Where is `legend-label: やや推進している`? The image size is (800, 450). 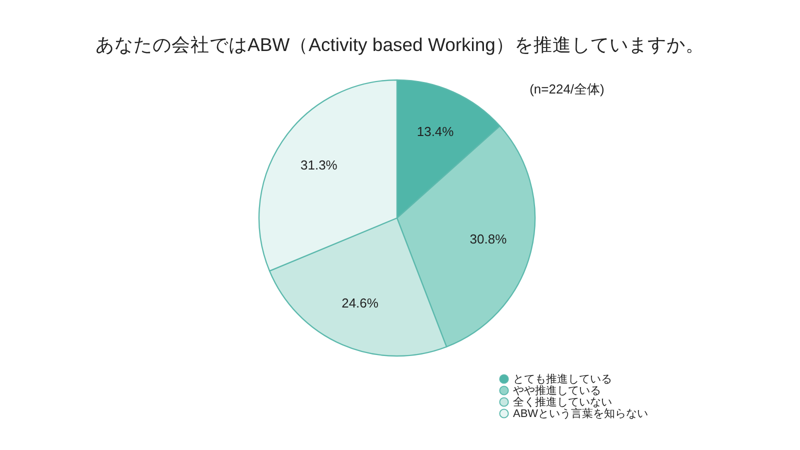
legend-label: やや推進している is located at coordinates (557, 390).